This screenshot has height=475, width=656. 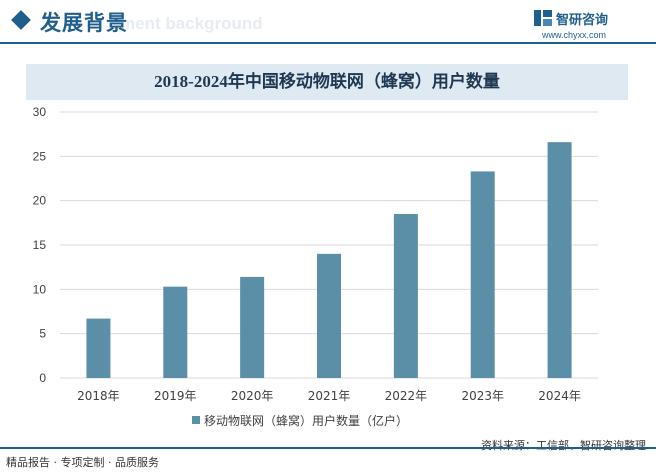 What do you see at coordinates (40, 201) in the screenshot?
I see `y-tick-label: 20` at bounding box center [40, 201].